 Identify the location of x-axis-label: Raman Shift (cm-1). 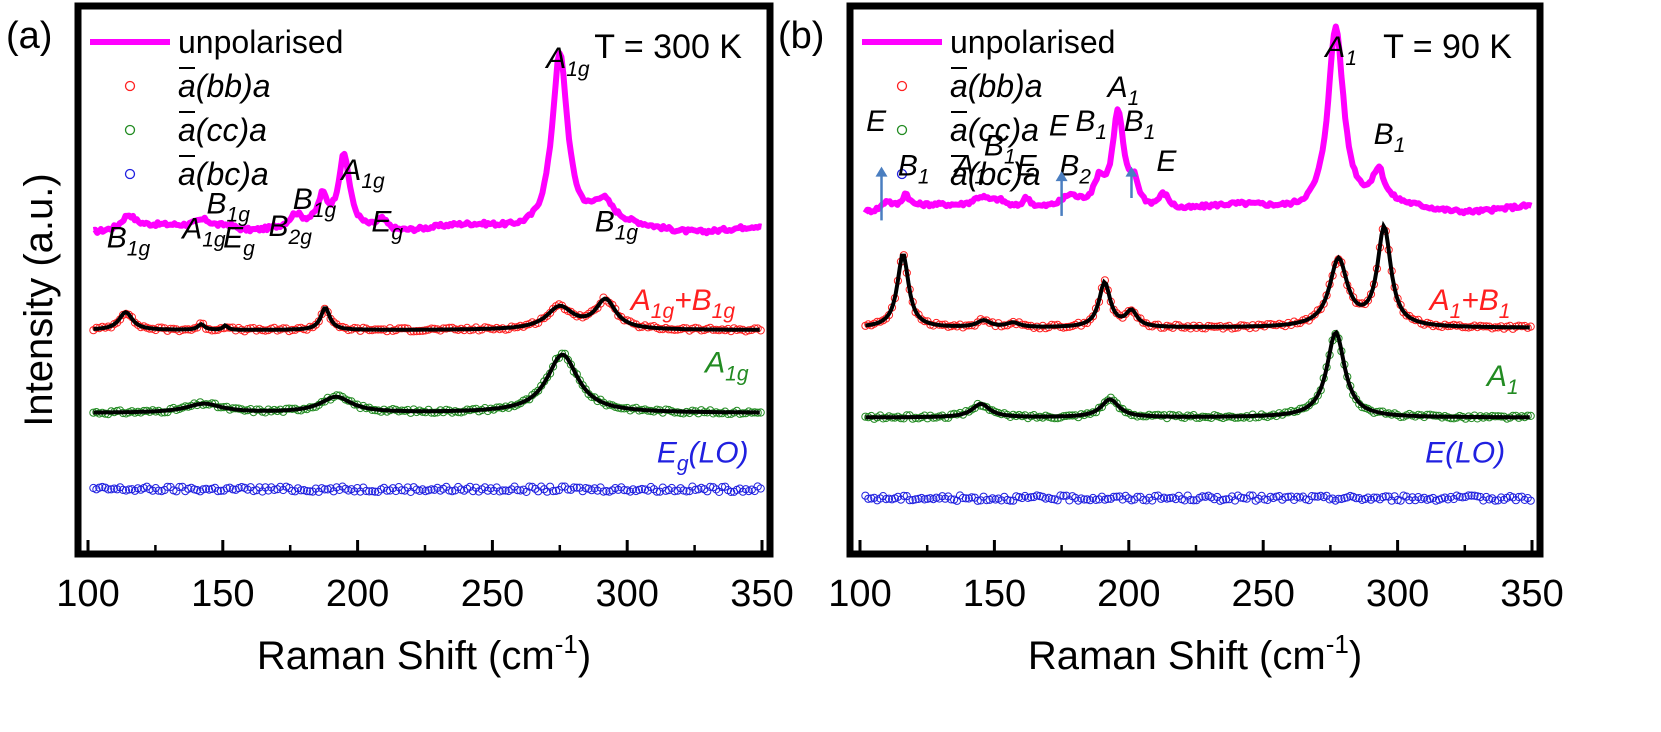
(1195, 653).